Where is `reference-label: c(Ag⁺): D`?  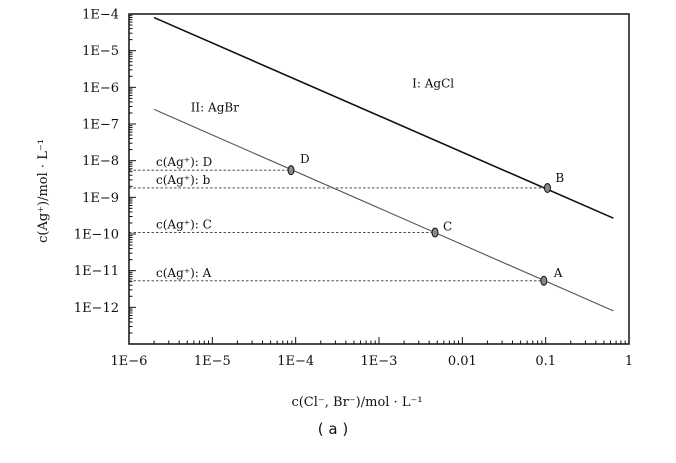
reference-label: c(Ag⁺): D is located at coordinates (184, 162).